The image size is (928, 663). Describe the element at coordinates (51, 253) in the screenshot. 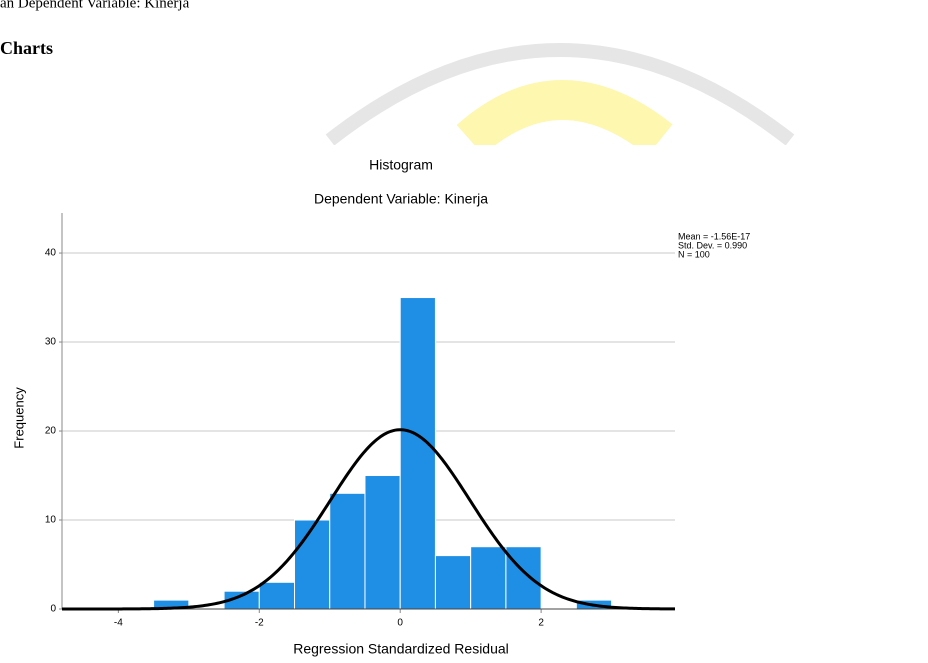

I see `y-tick-label: 40` at that location.